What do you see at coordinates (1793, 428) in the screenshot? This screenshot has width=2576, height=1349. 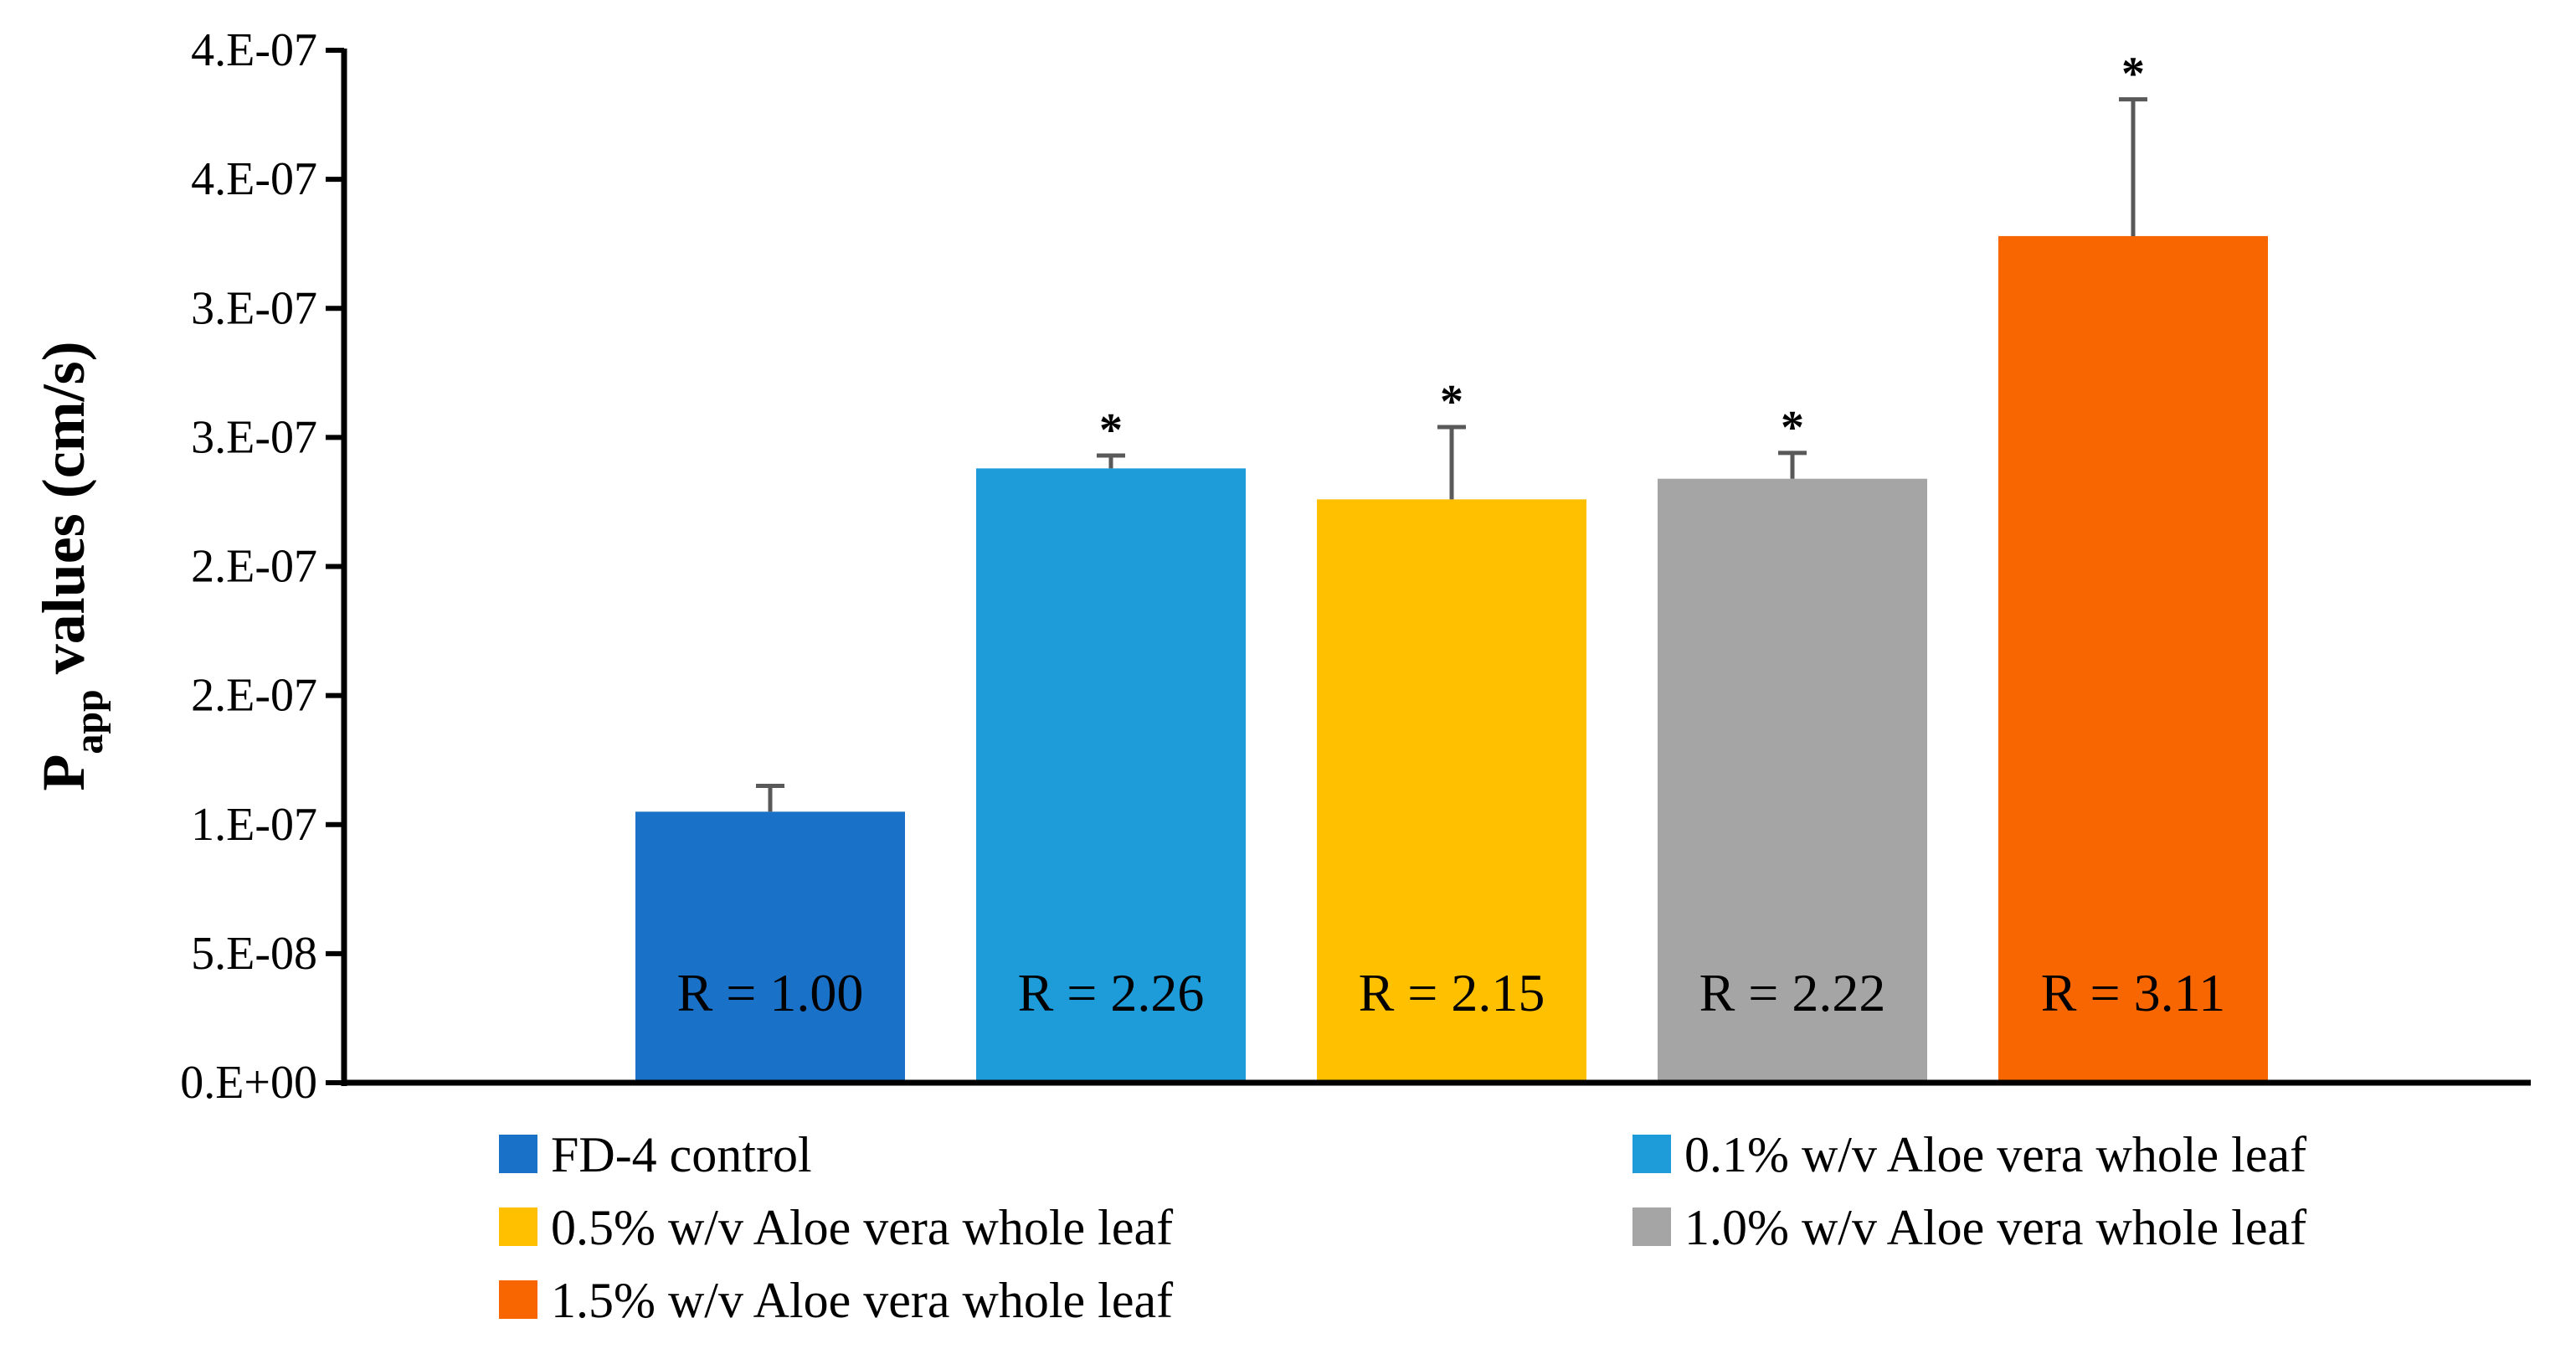 I see `significance-marker-4: *` at bounding box center [1793, 428].